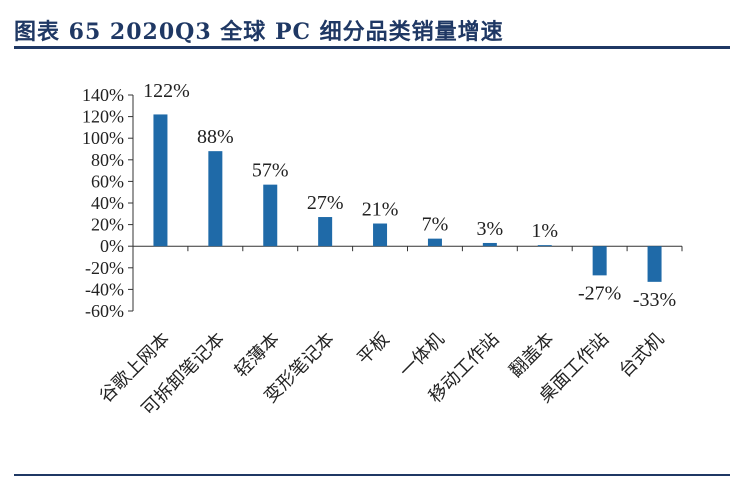  Describe the element at coordinates (107, 225) in the screenshot. I see `y-tick-label: 20%` at that location.